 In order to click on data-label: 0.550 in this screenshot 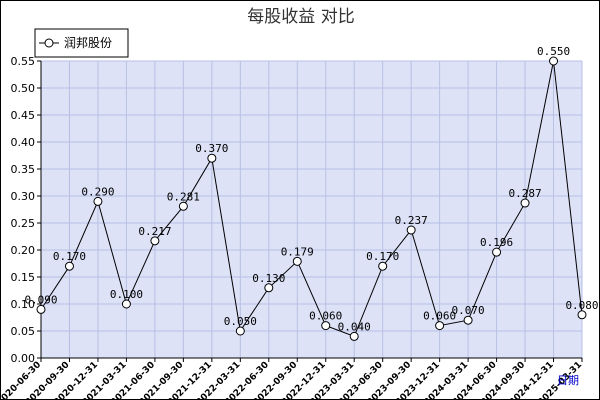, I will do `click(553, 51)`.